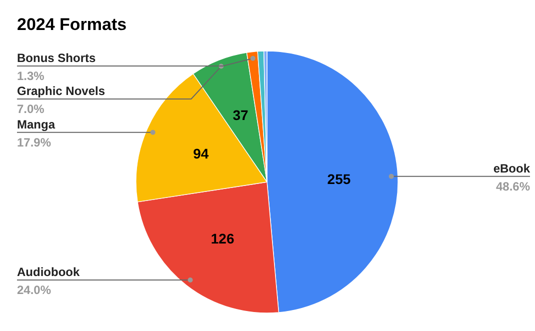  Describe the element at coordinates (72, 24) in the screenshot. I see `chart-title: 2024 Formats` at that location.